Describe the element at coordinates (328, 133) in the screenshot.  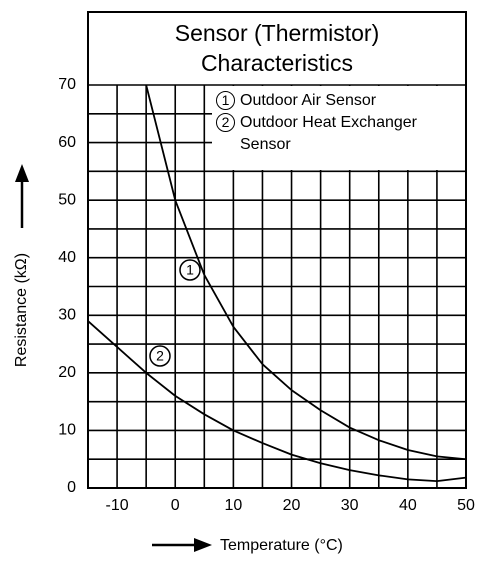
I see `legend-label: Outdoor Heat Exchanger Sensor` at that location.